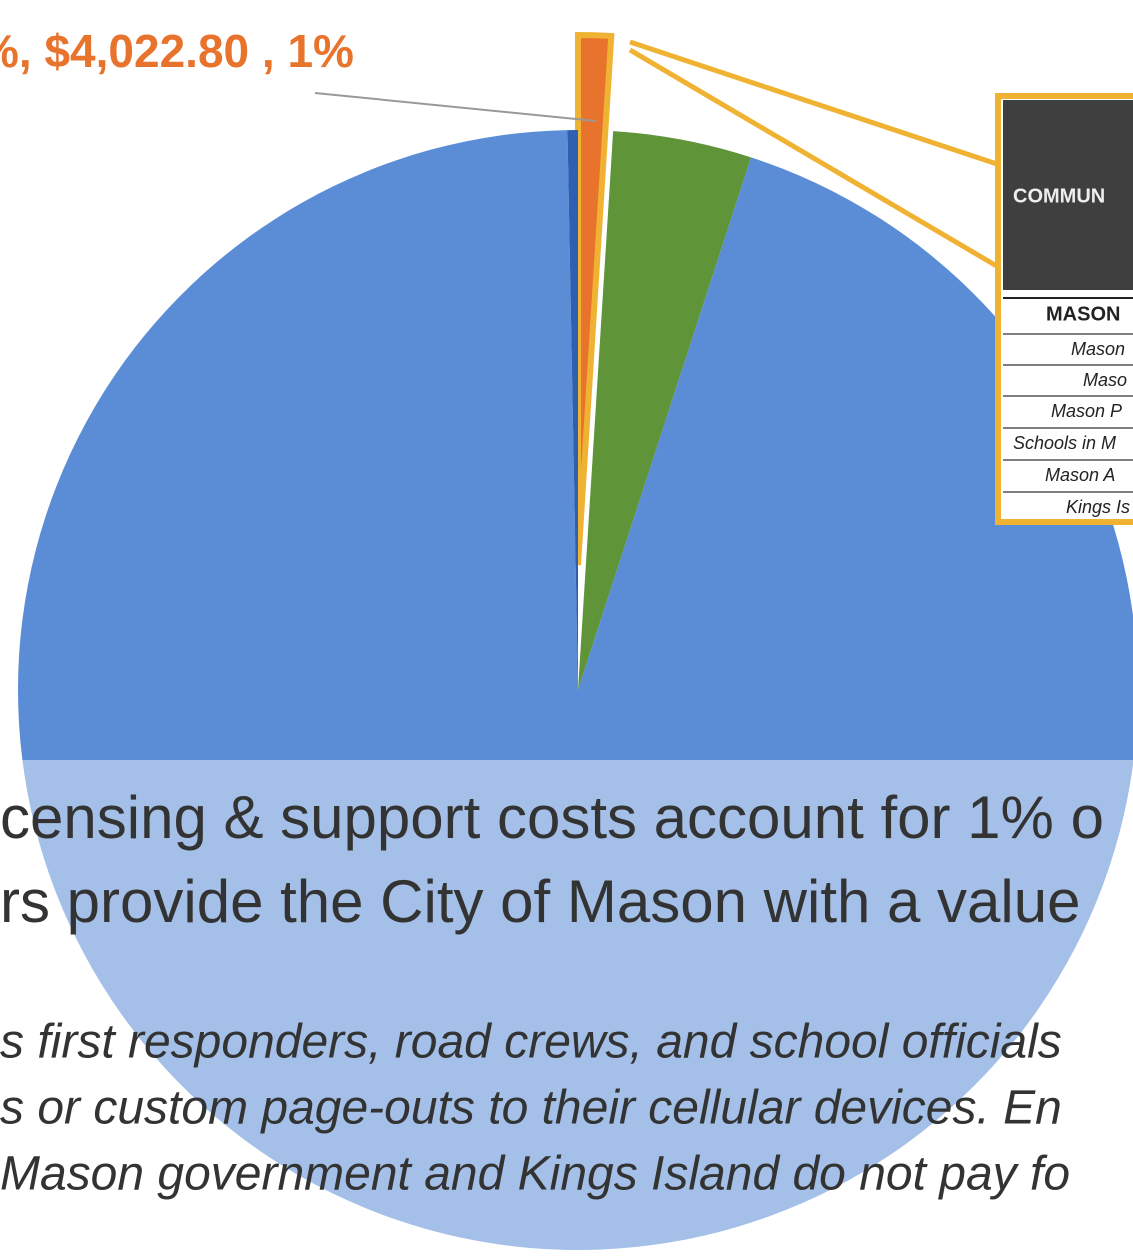 This screenshot has height=1256, width=1133. What do you see at coordinates (177, 51) in the screenshot?
I see `data-label: %, $4,022.80 , 1%` at bounding box center [177, 51].